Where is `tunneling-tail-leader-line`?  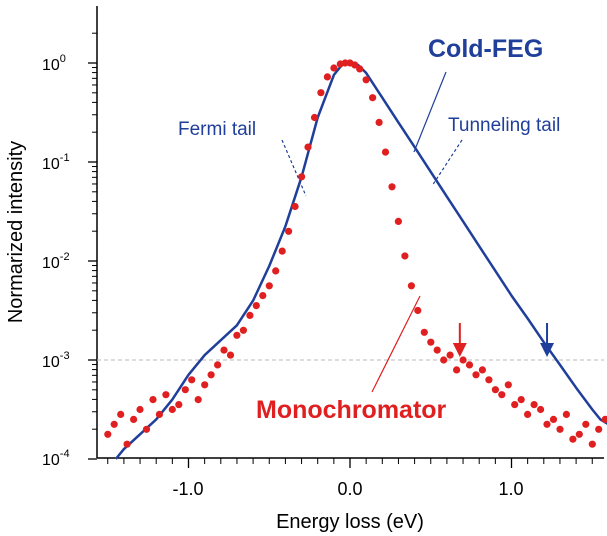 tunneling-tail-leader-line is located at coordinates (447, 163).